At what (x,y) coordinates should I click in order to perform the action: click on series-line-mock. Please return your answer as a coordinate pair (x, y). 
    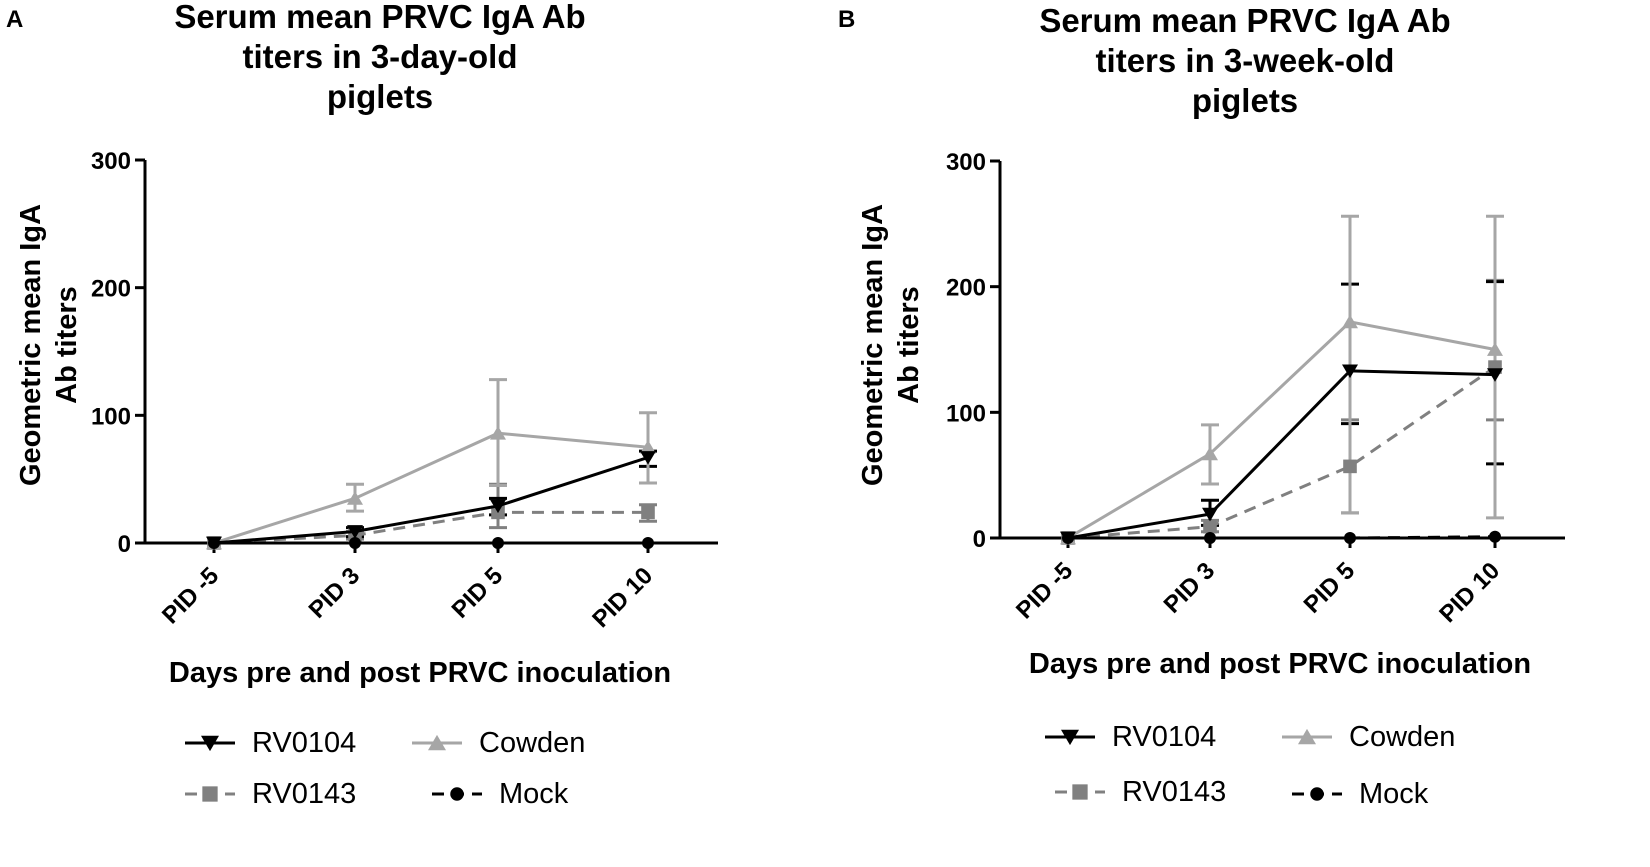
    Looking at the image, I should click on (1282, 537).